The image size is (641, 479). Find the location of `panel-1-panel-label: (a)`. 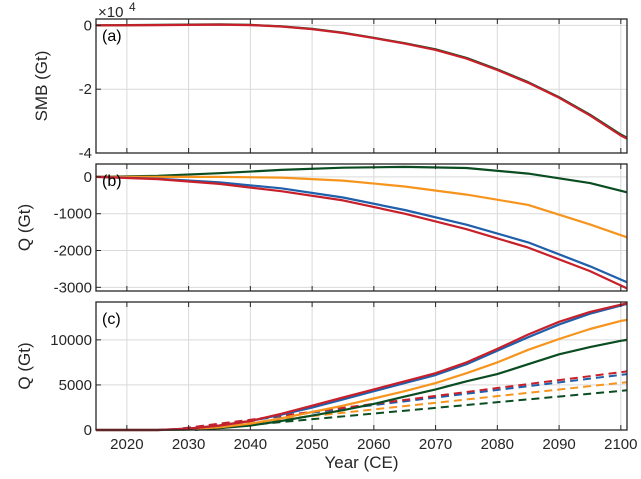

panel-1-panel-label: (a) is located at coordinates (112, 36).